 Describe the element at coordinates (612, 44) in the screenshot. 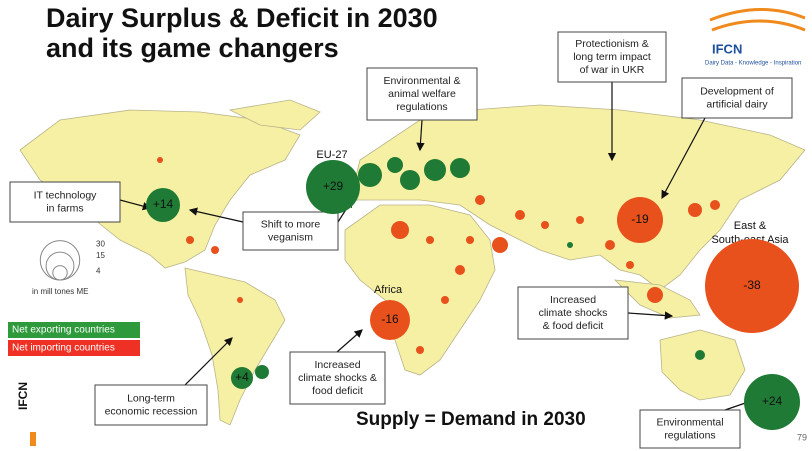

I see `callout-text: Protectionism &` at that location.